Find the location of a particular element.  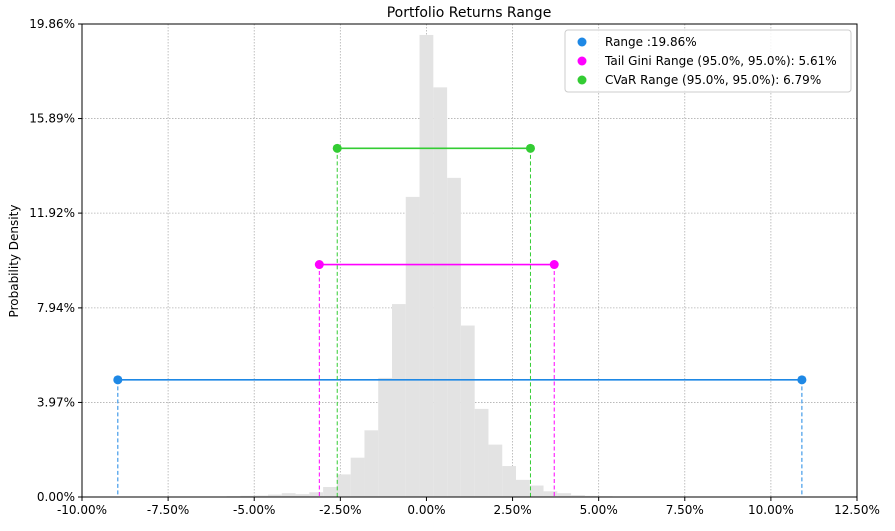

y-tick-label: 15.89% is located at coordinates (52, 119).